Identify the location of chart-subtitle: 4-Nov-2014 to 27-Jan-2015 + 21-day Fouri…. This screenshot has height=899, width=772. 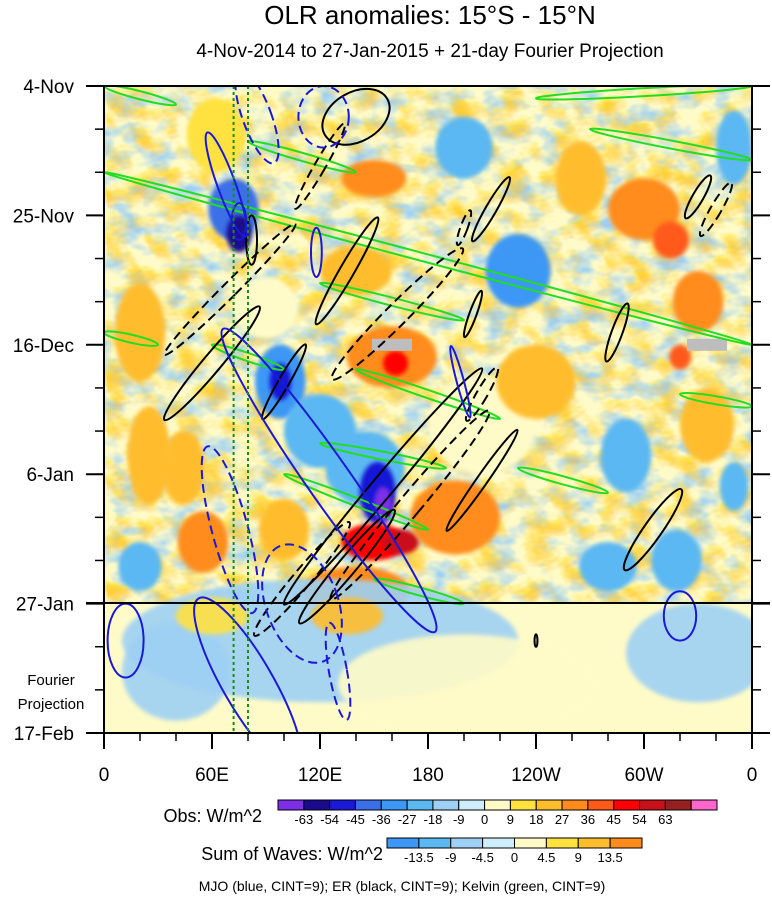
(429, 51).